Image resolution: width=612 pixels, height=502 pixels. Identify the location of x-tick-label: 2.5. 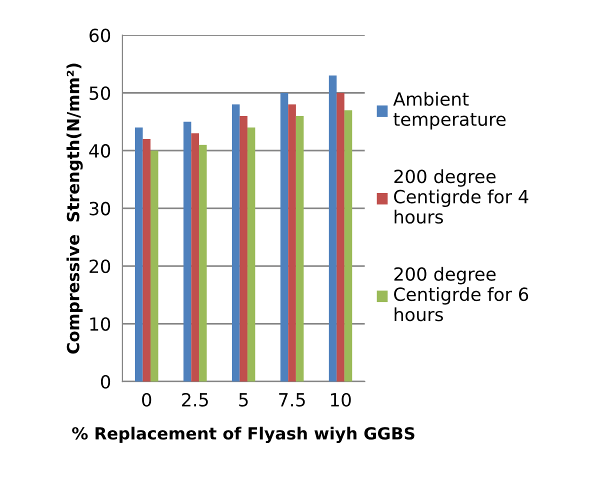
(195, 399).